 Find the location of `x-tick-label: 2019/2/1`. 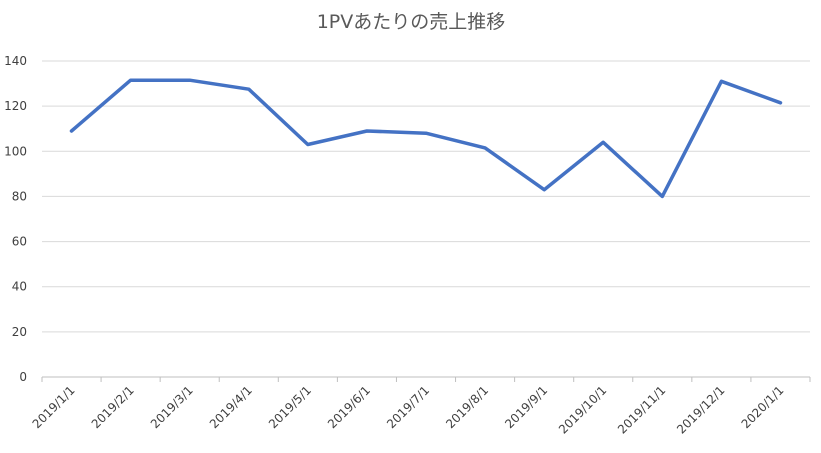

x-tick-label: 2019/2/1 is located at coordinates (113, 407).